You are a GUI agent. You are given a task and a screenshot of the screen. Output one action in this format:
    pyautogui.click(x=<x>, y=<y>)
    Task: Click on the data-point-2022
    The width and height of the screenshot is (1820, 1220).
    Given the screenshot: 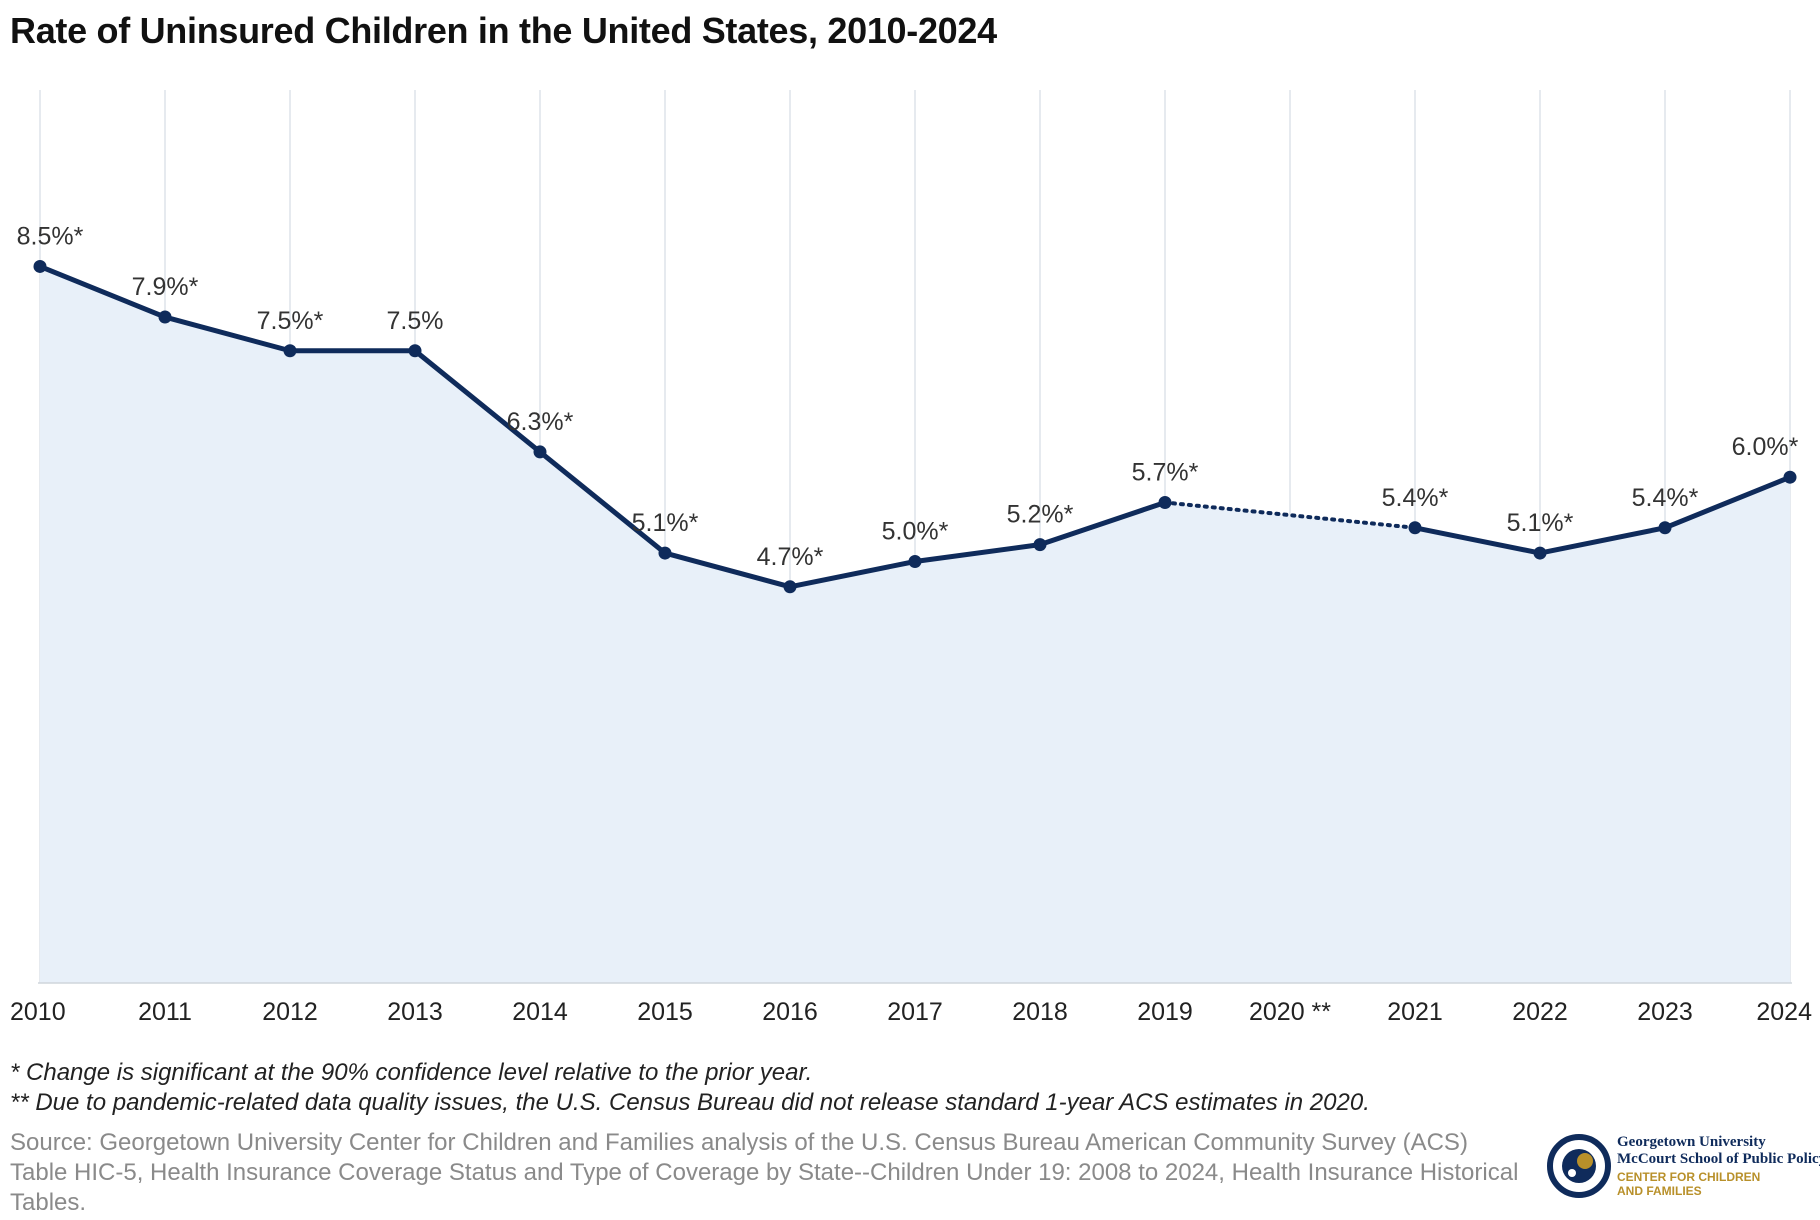 What is the action you would take?
    pyautogui.click(x=1540, y=553)
    